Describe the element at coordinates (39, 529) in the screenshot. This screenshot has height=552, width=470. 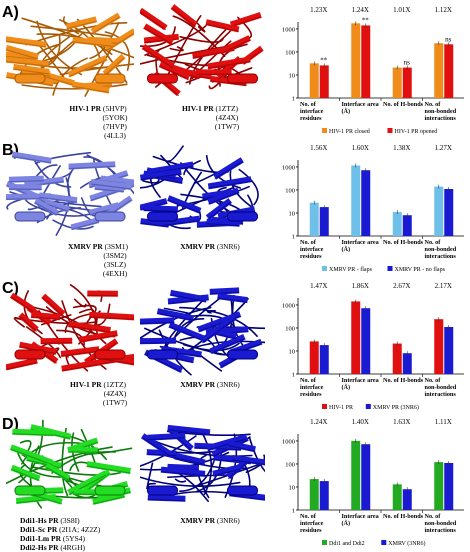
I see `protein-name: Ddi1-Sc PR` at that location.